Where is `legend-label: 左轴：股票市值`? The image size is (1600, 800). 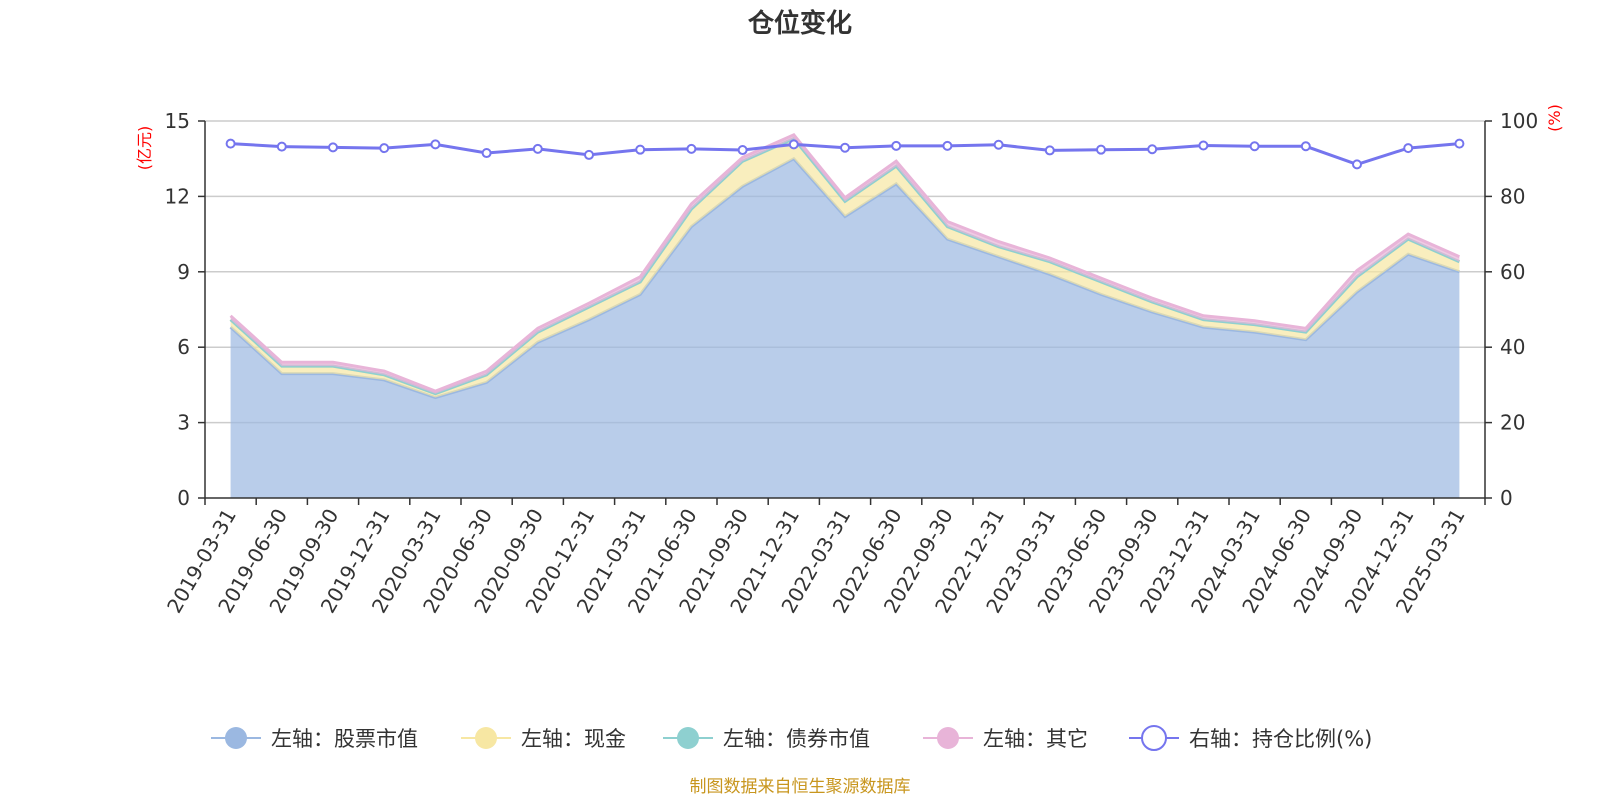 legend-label: 左轴：股票市值 is located at coordinates (344, 739).